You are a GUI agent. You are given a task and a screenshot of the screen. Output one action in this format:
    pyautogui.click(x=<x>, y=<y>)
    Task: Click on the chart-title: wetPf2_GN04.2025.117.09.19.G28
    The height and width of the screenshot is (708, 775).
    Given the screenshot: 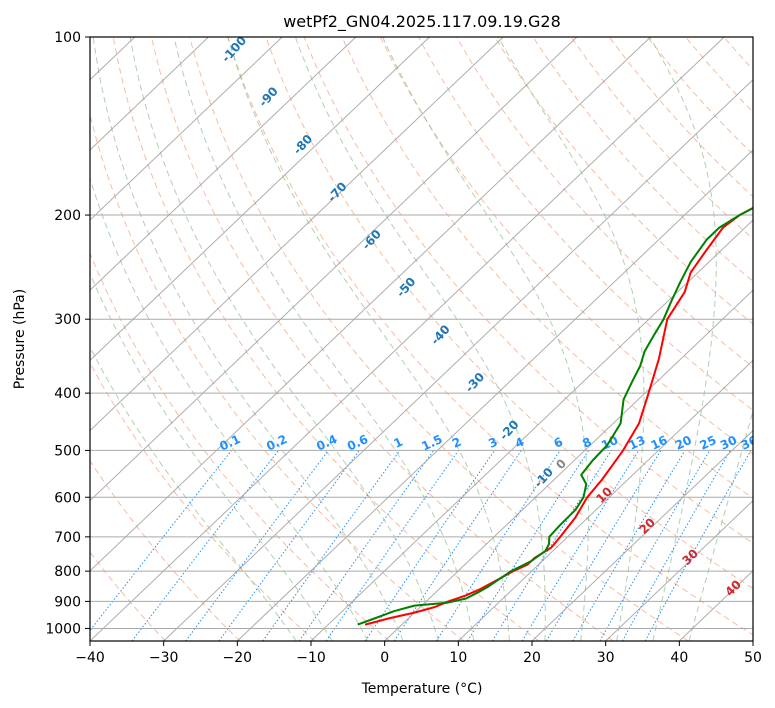 What is the action you would take?
    pyautogui.click(x=422, y=22)
    